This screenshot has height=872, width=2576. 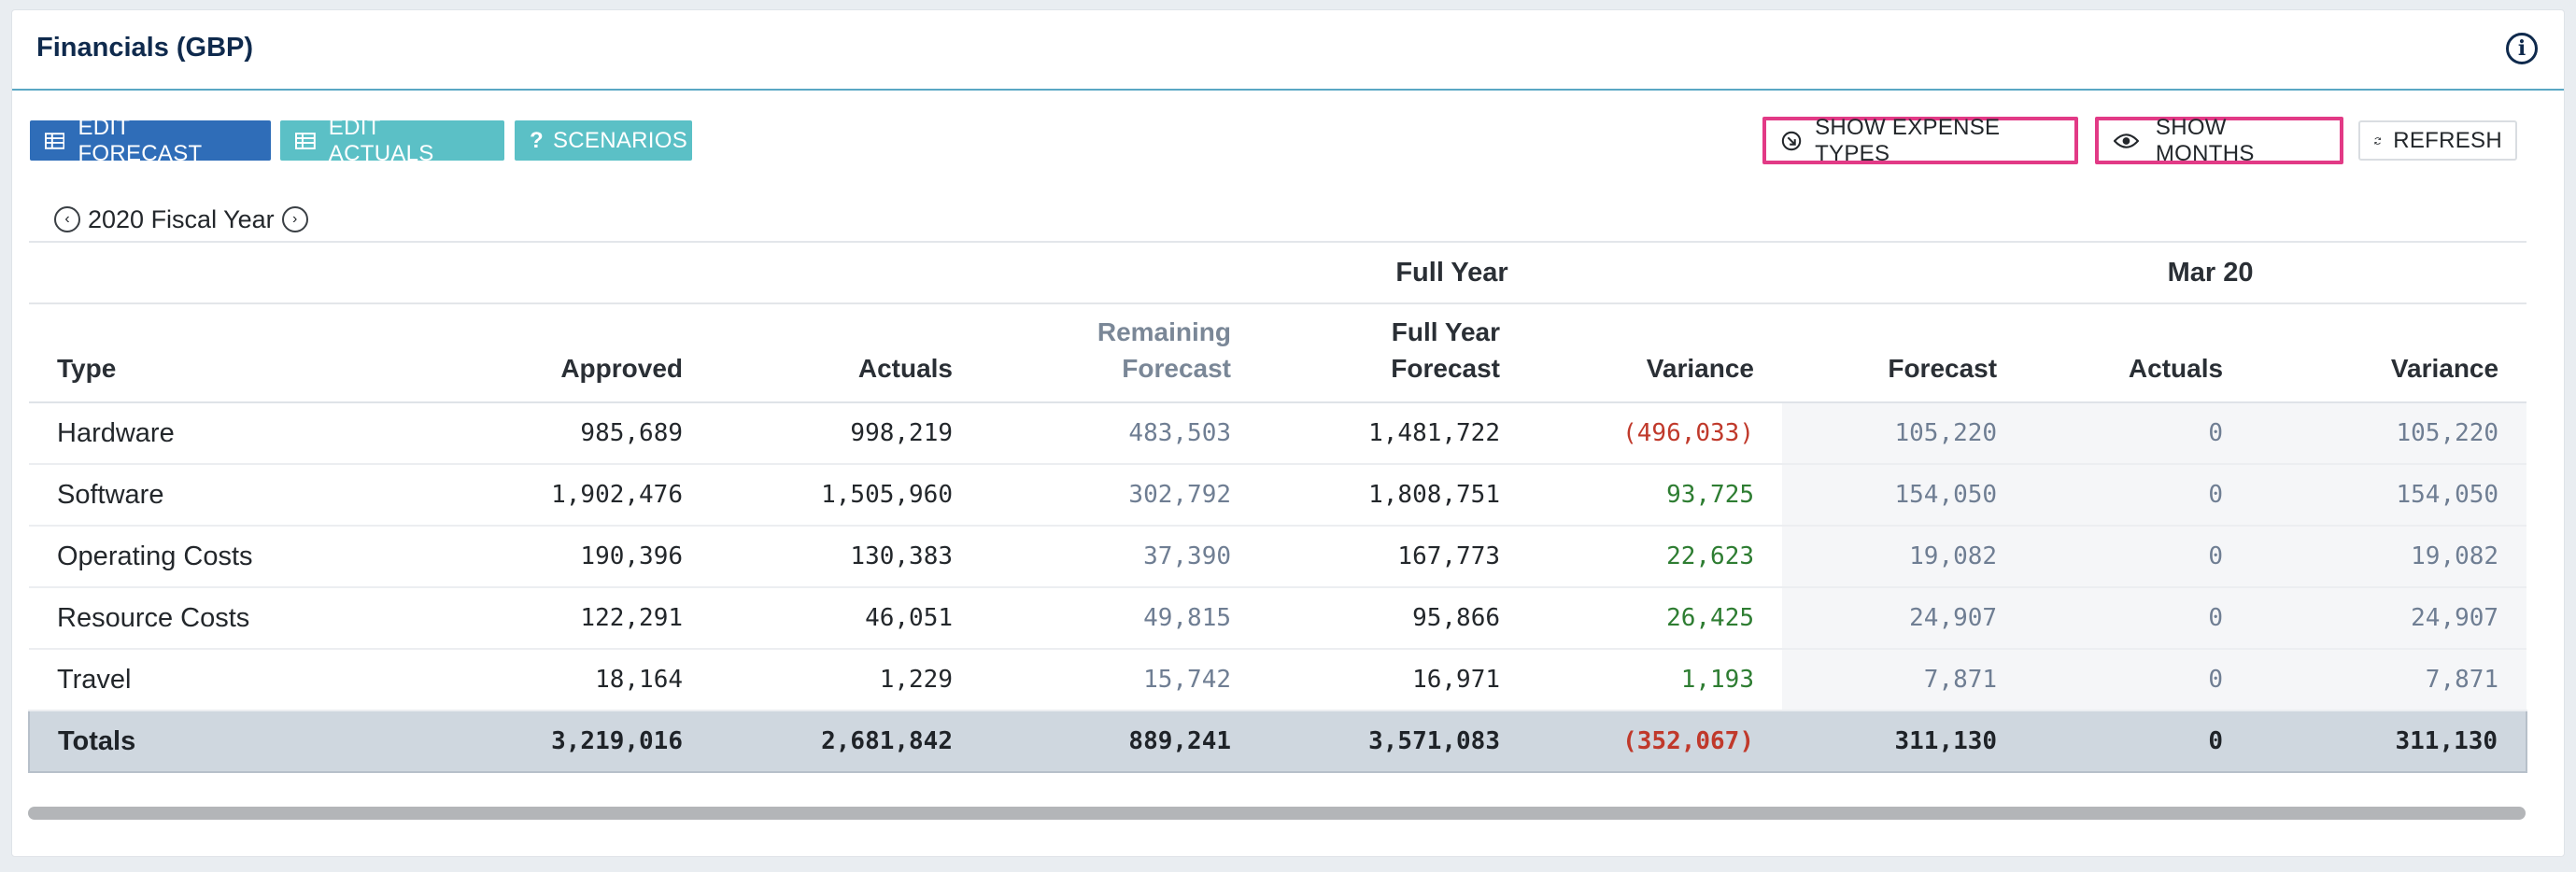 I want to click on cell-actuals: 2,681,842, so click(x=846, y=742).